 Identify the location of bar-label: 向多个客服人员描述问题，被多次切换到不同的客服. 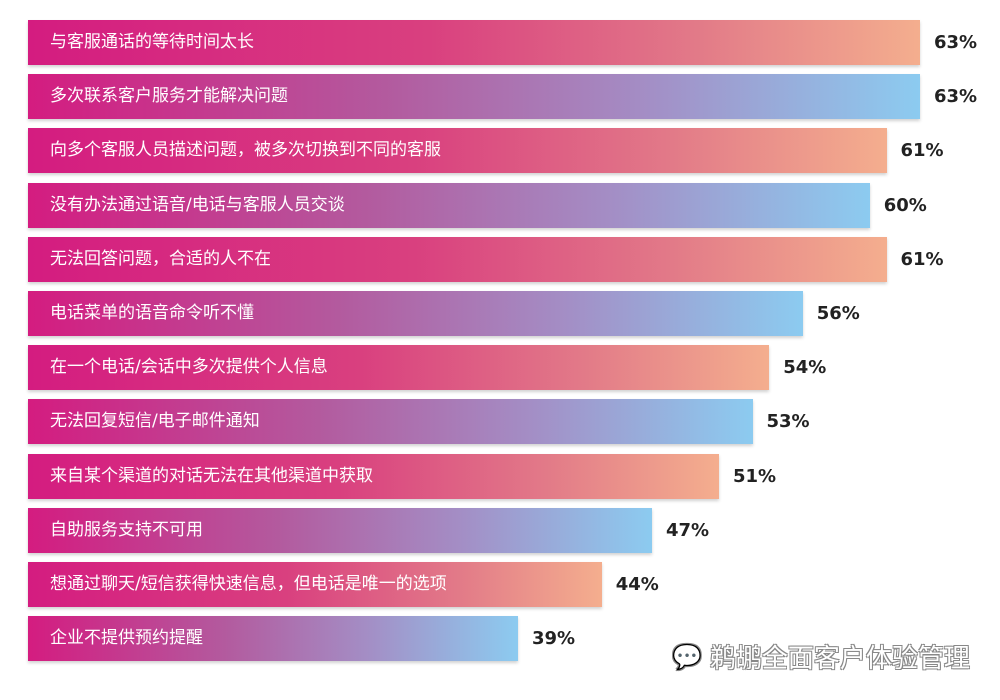
(245, 150).